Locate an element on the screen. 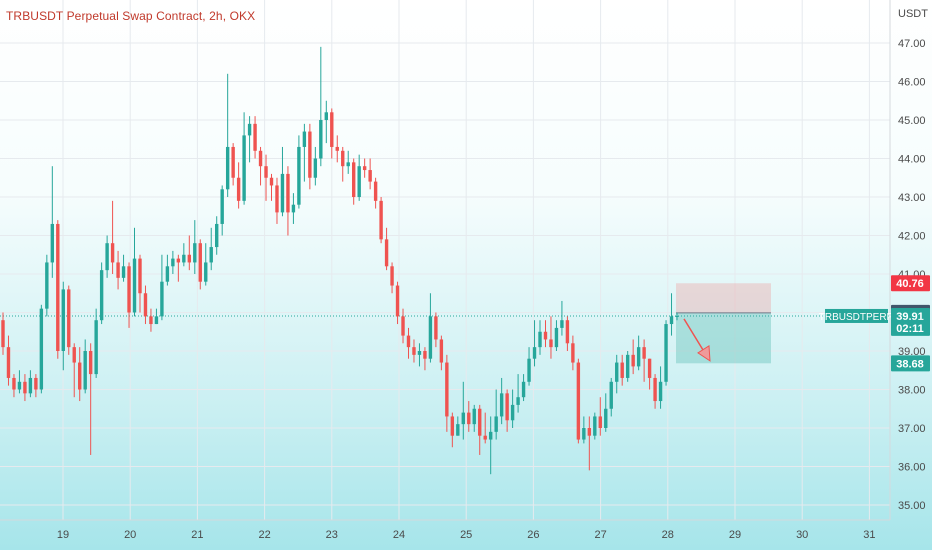  y-tick-label: 38.00 is located at coordinates (912, 391).